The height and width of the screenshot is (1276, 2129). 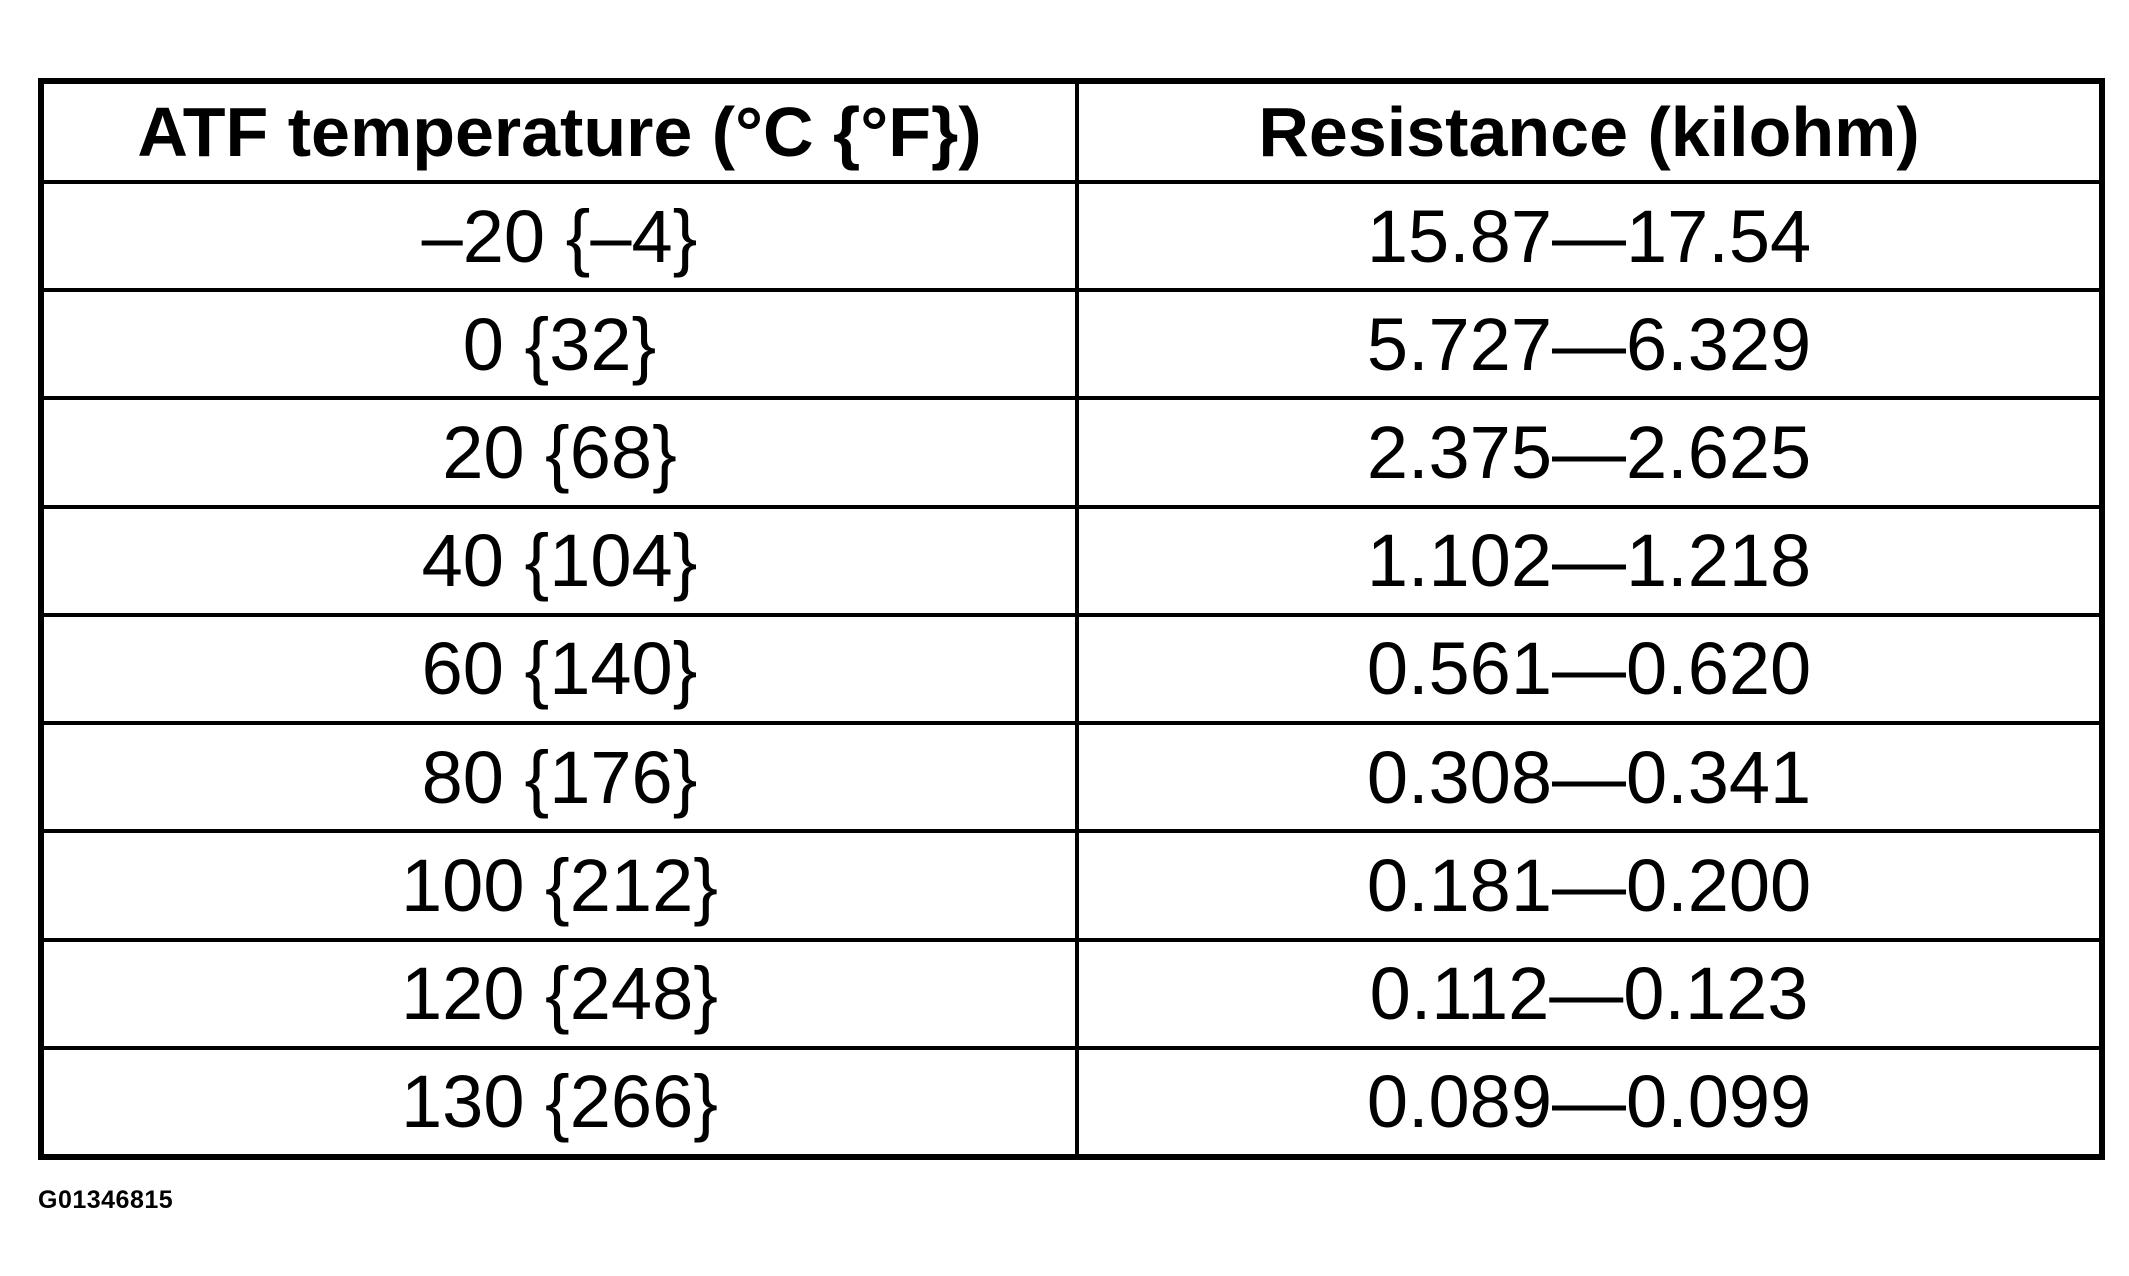 I want to click on temperature-cell: 100 {212}, so click(x=559, y=885).